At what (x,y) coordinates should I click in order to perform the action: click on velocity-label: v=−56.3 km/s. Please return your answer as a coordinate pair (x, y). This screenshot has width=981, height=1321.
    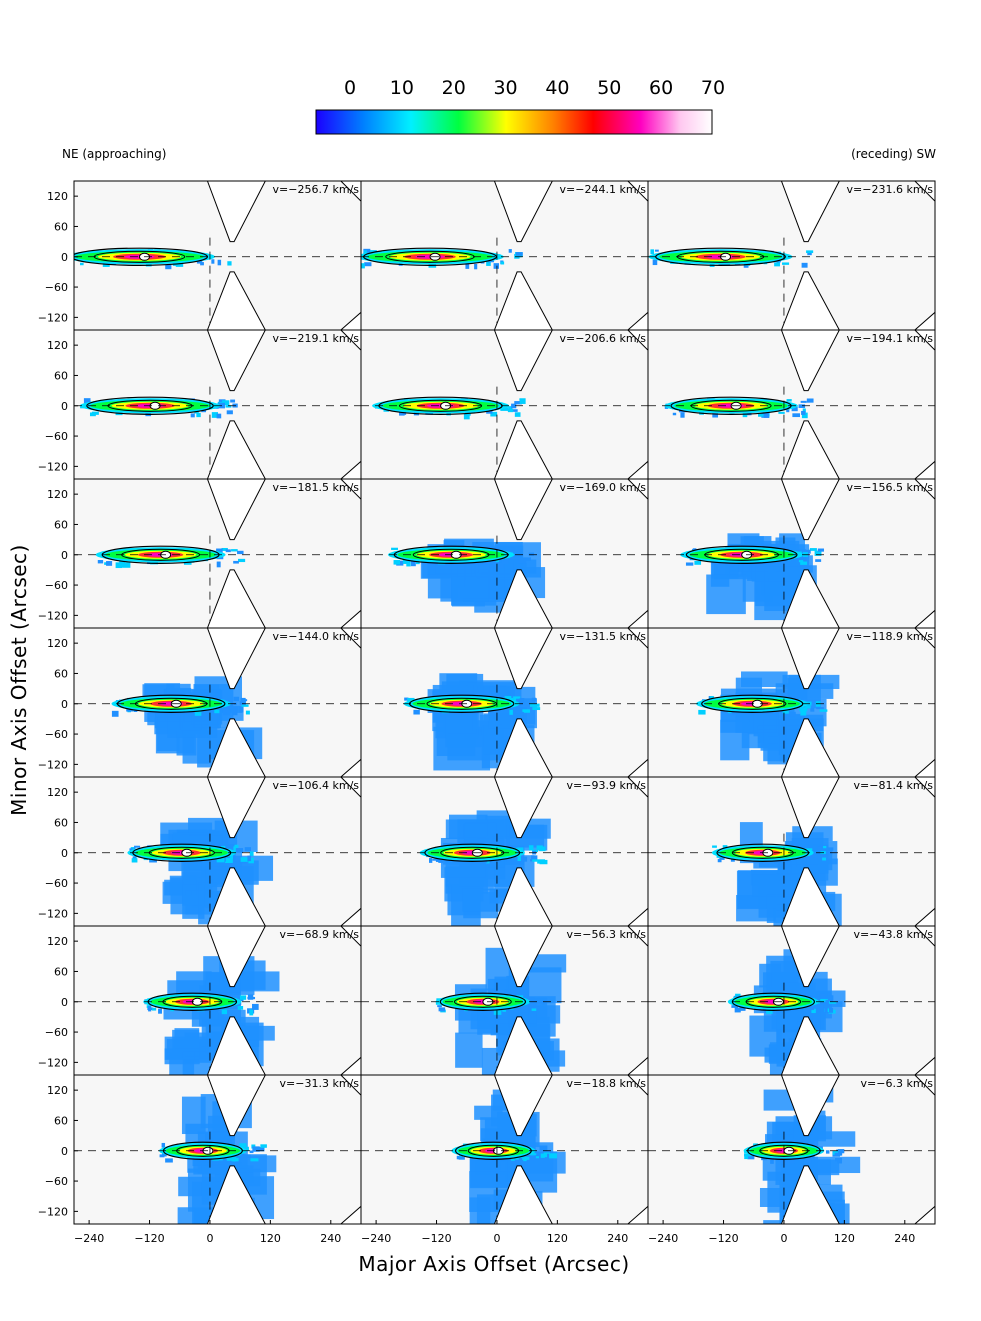
    Looking at the image, I should click on (607, 934).